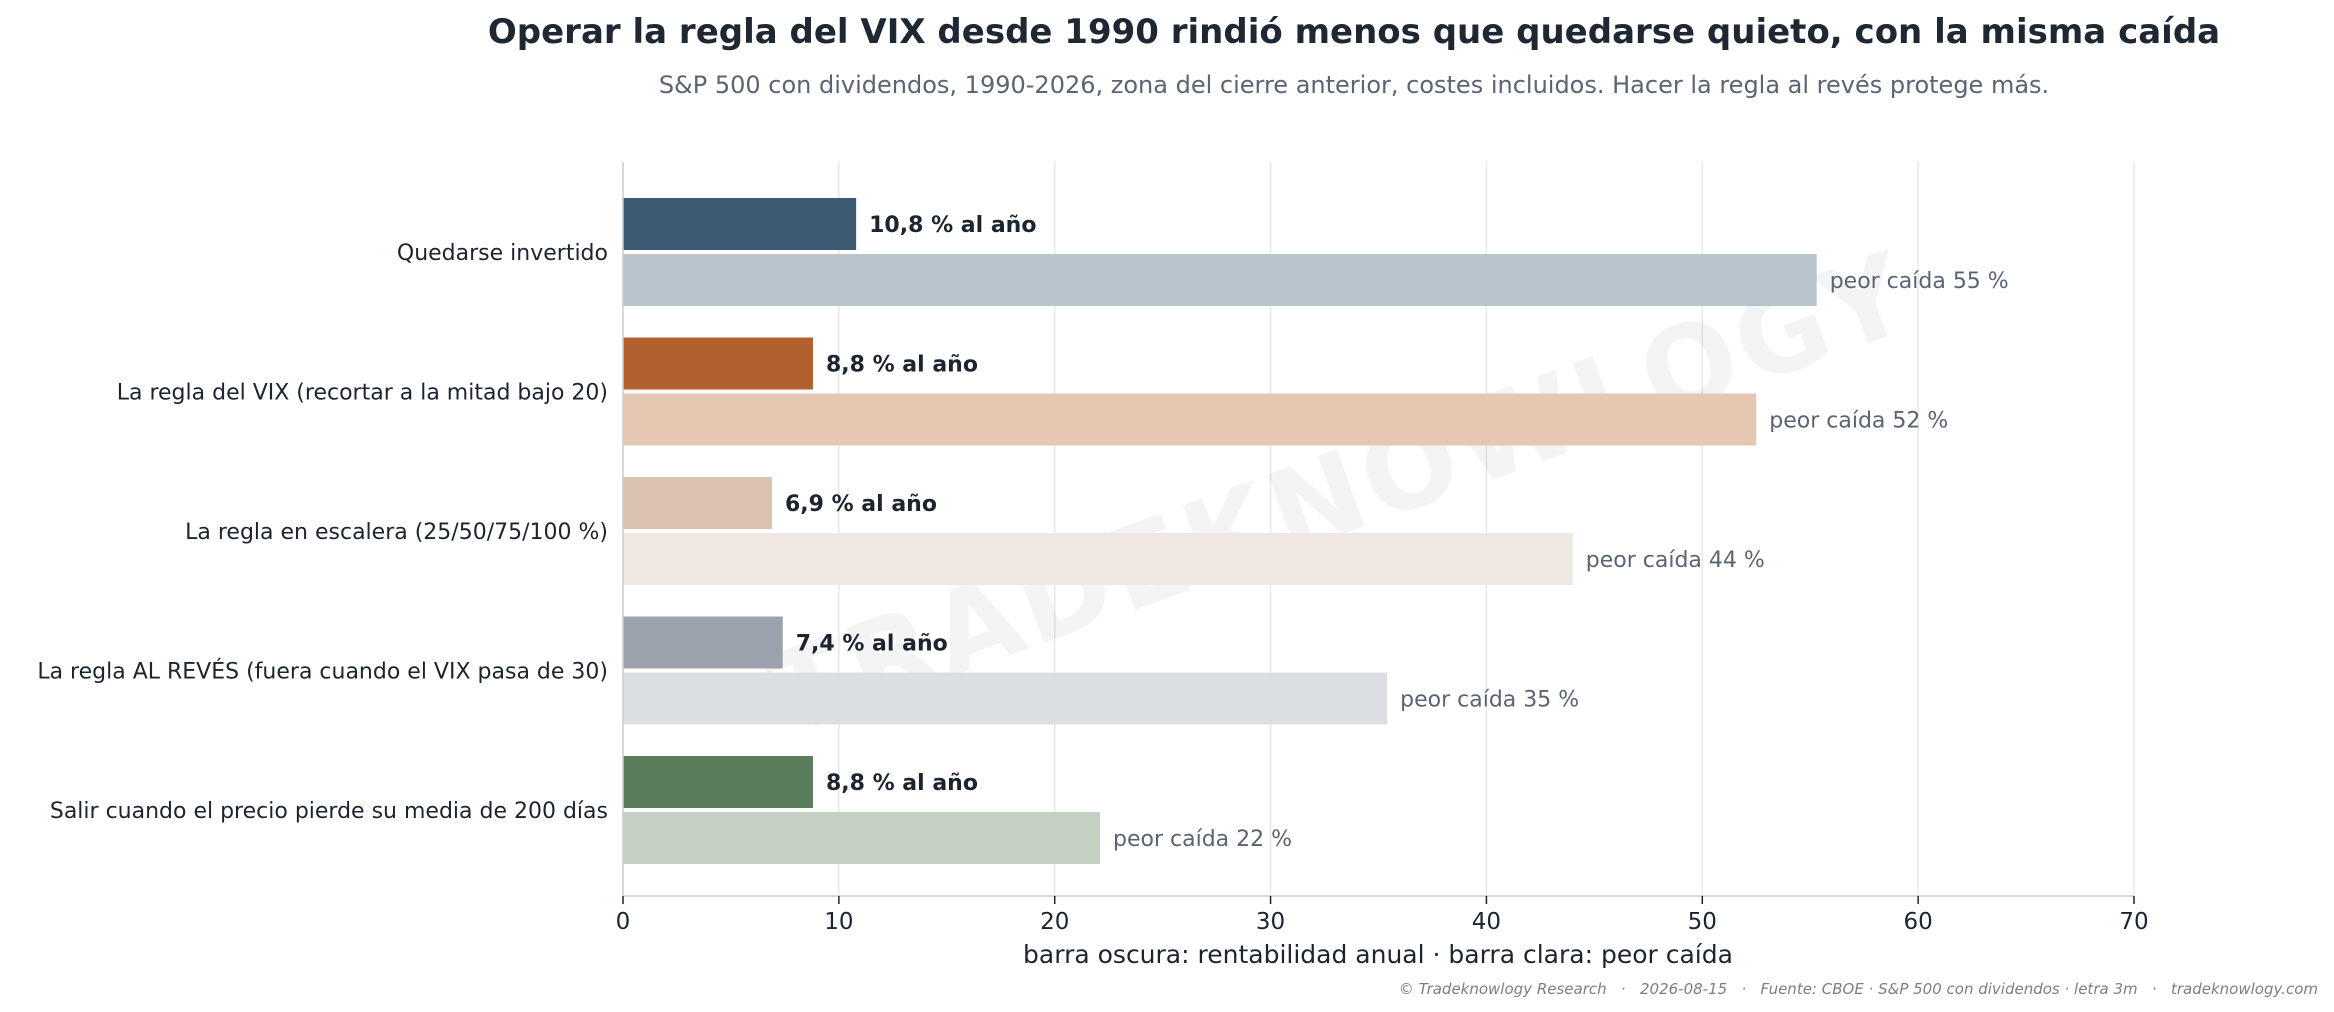 The width and height of the screenshot is (2334, 1012). Describe the element at coordinates (623, 922) in the screenshot. I see `x-tick-label: 0` at that location.